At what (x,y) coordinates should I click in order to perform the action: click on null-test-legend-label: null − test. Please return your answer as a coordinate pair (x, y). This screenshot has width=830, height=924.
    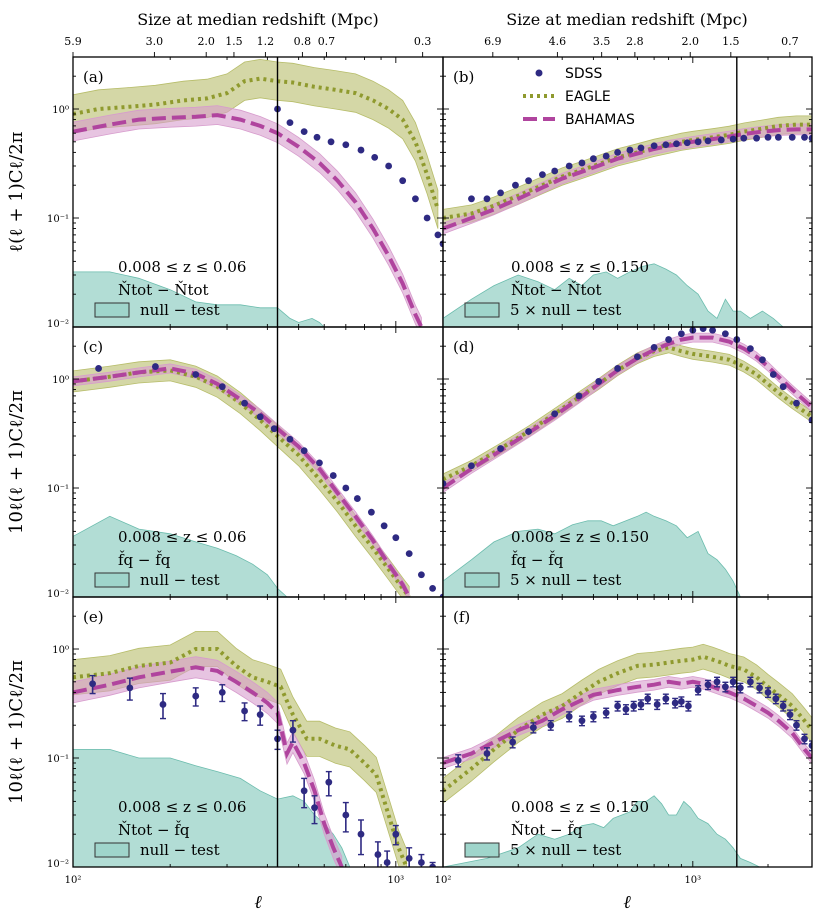
    Looking at the image, I should click on (180, 580).